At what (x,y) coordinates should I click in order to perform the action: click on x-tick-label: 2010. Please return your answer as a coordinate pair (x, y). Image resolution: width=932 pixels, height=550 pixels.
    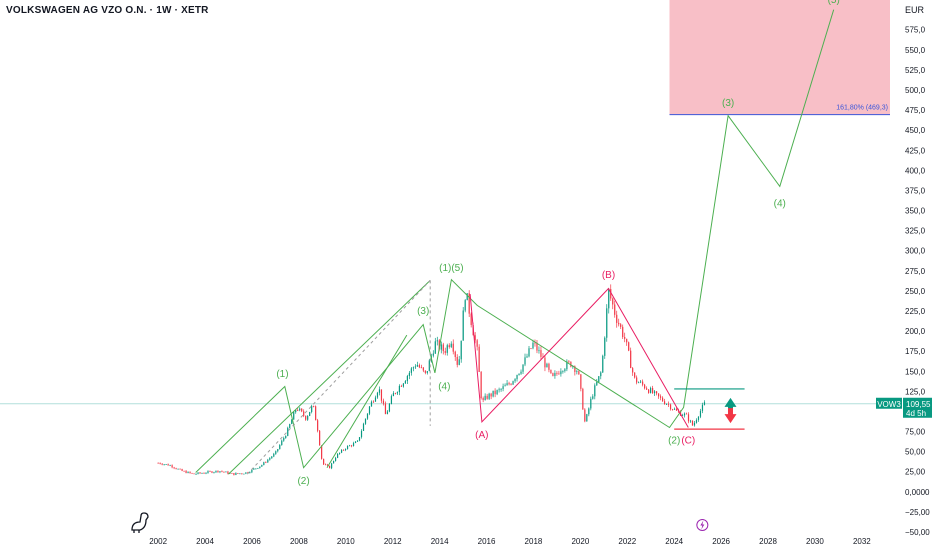
    Looking at the image, I should click on (346, 541).